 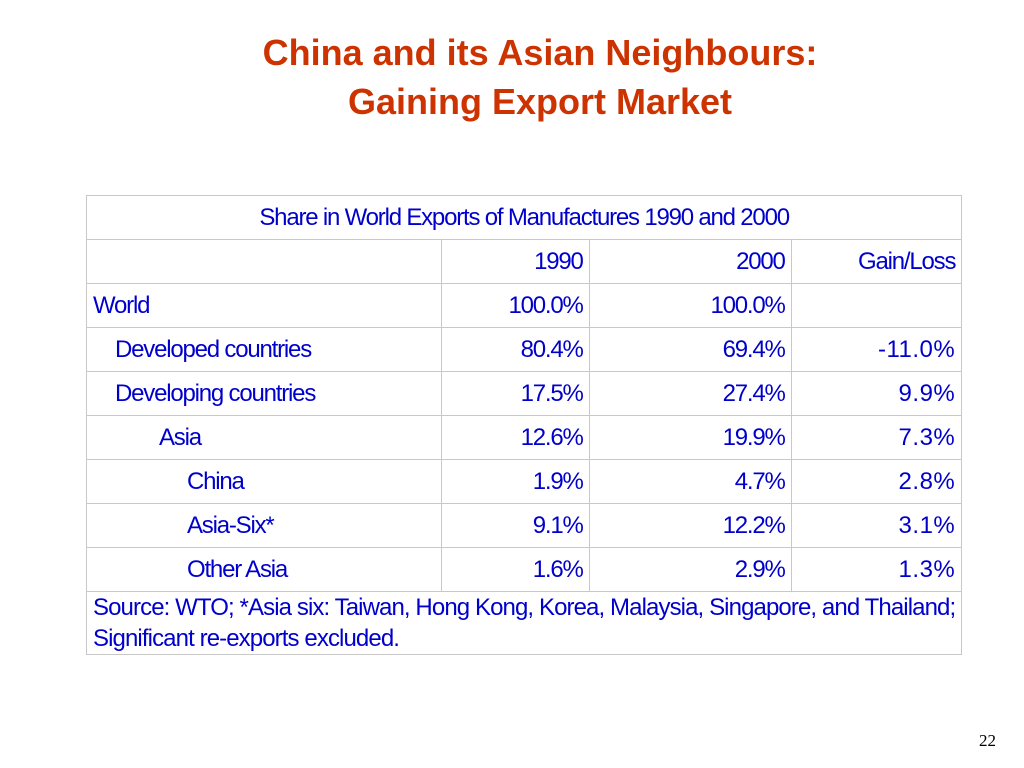 I want to click on value-2000: 4.7%, so click(x=690, y=481).